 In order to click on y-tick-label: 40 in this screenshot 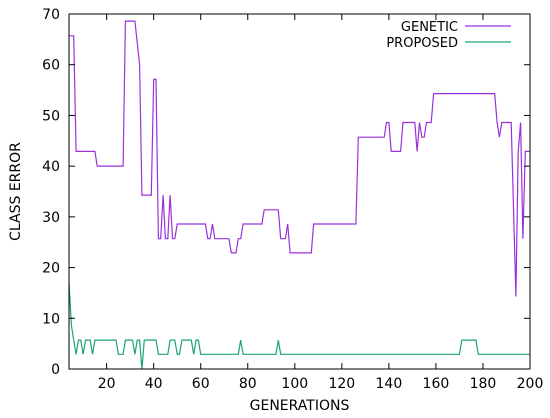, I will do `click(51, 167)`.